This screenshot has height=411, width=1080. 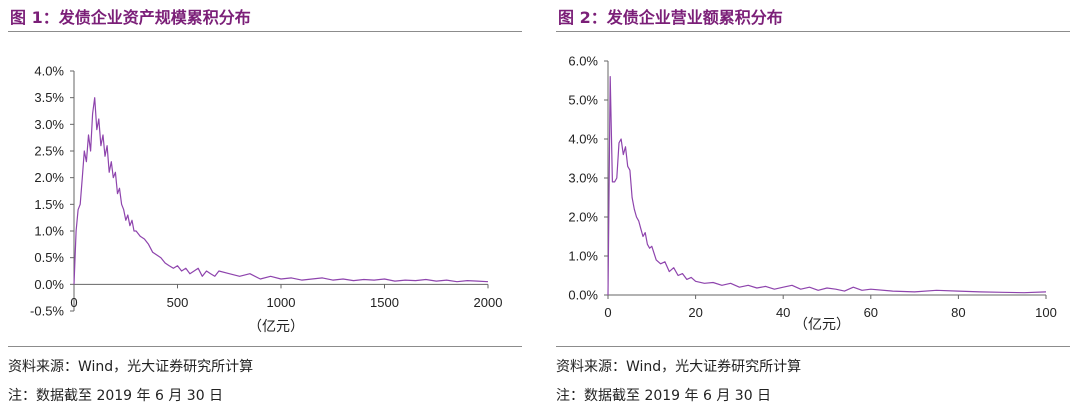 What do you see at coordinates (1046, 312) in the screenshot?
I see `x-tick-label: 100` at bounding box center [1046, 312].